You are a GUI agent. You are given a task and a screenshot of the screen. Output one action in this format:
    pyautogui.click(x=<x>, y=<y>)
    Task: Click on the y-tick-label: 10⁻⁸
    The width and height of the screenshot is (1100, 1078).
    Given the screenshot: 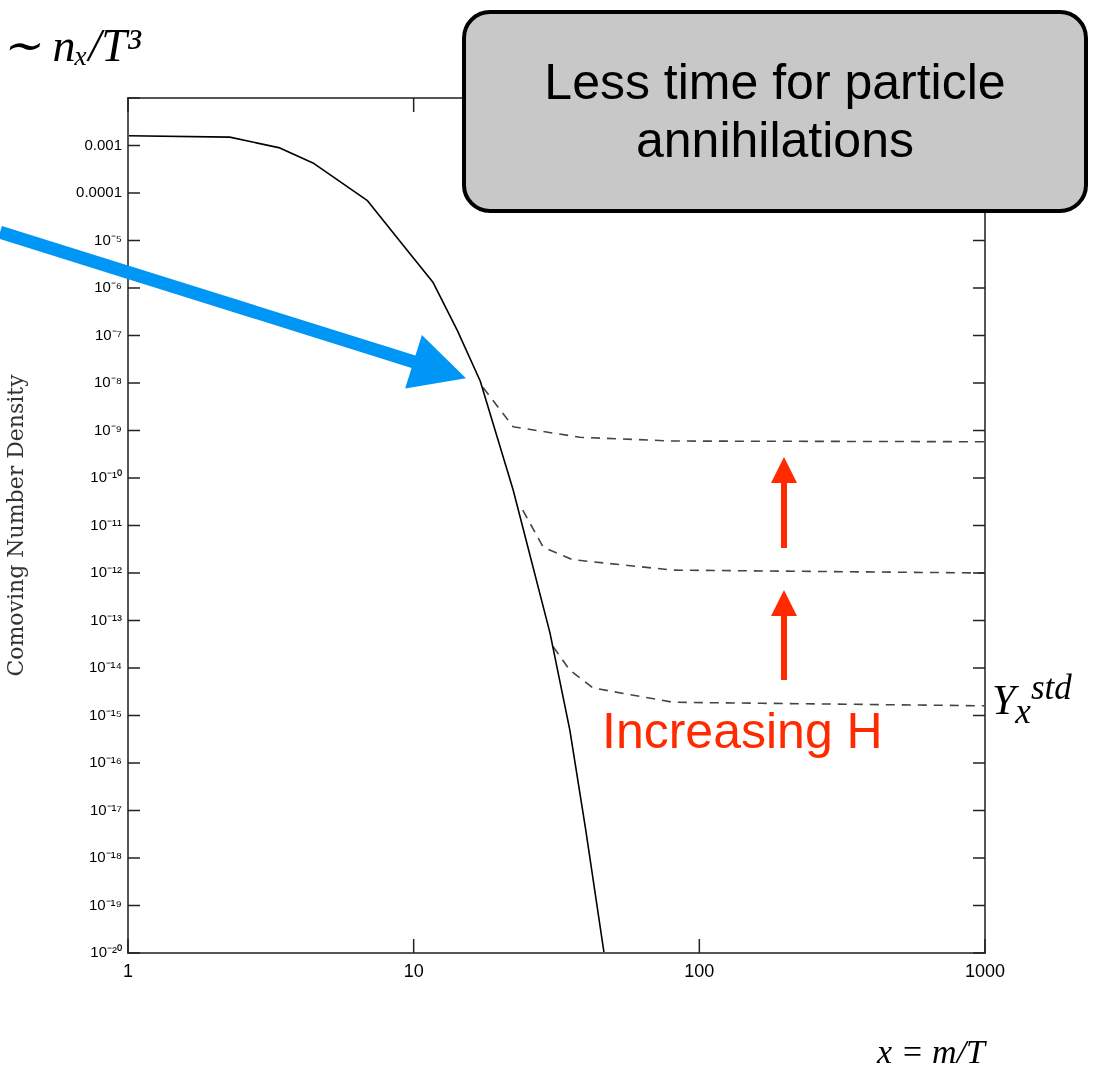 What is the action you would take?
    pyautogui.click(x=107, y=382)
    